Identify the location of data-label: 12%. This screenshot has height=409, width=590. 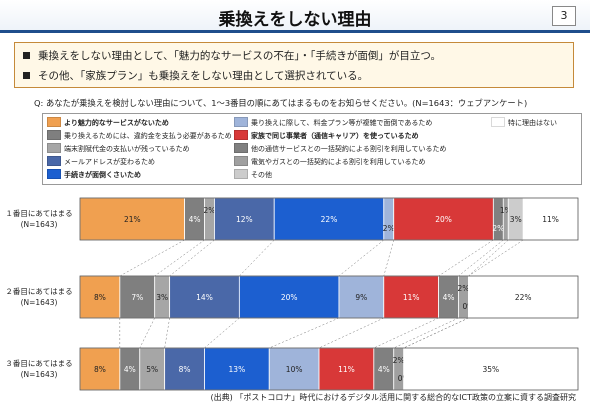
(244, 219).